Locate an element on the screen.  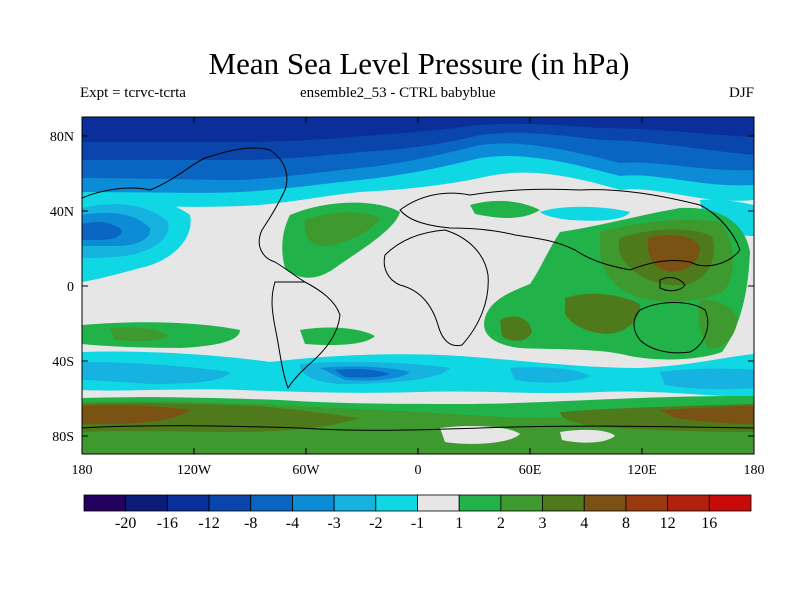
southwest-pacific-plus2 is located at coordinates (718, 324).